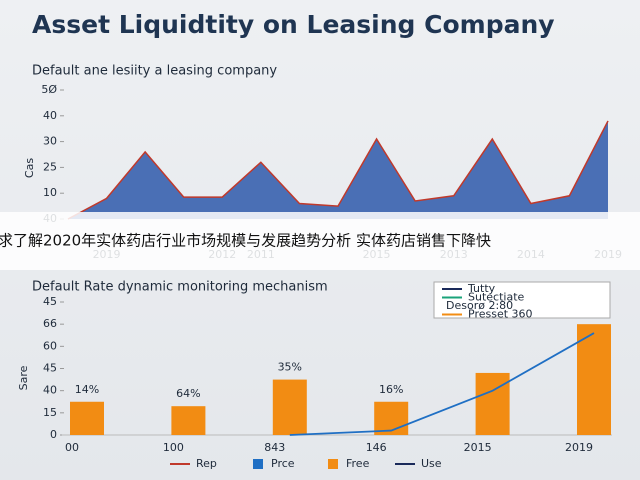  Describe the element at coordinates (283, 463) in the screenshot. I see `legend-label: Prce` at that location.